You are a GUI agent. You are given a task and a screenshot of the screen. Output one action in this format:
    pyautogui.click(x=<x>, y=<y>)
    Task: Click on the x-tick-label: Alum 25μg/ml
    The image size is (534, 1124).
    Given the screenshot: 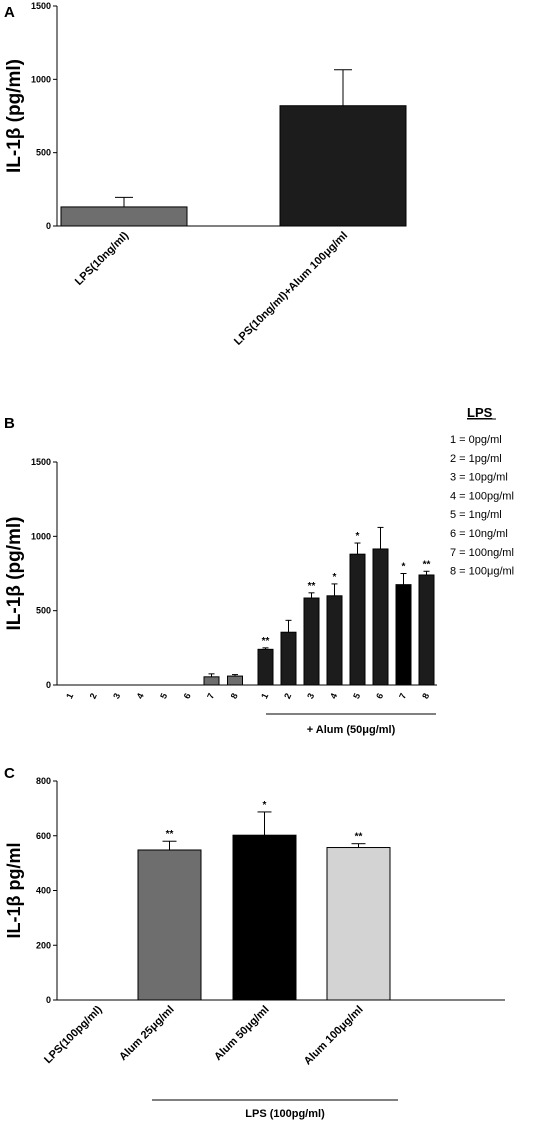 What is the action you would take?
    pyautogui.click(x=146, y=1033)
    